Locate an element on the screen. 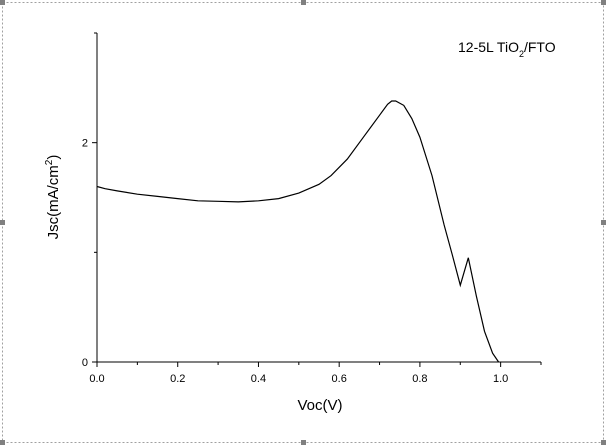  resize-handle-middle-right is located at coordinates (603, 222).